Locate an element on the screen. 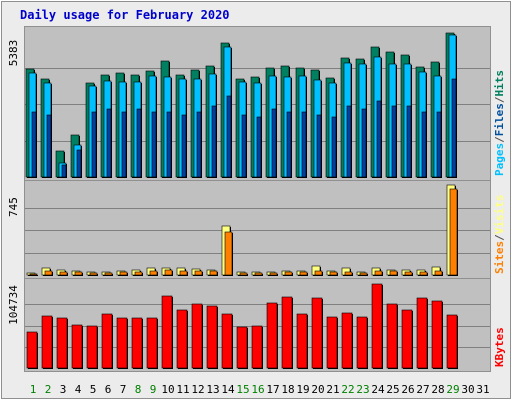 The image size is (512, 400). day-label: 8 is located at coordinates (138, 389).